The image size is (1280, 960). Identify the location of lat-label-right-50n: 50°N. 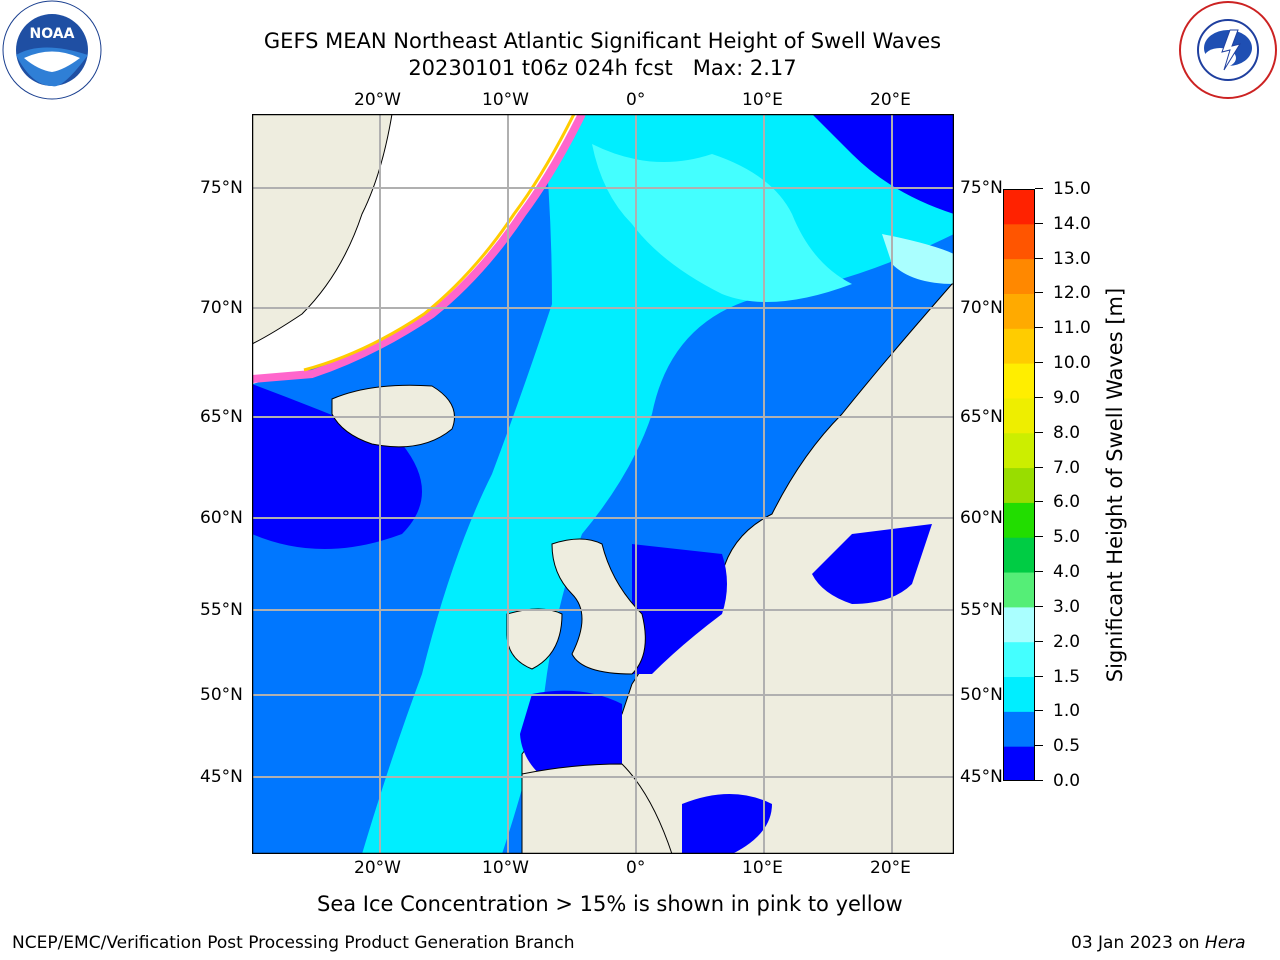
(981, 695).